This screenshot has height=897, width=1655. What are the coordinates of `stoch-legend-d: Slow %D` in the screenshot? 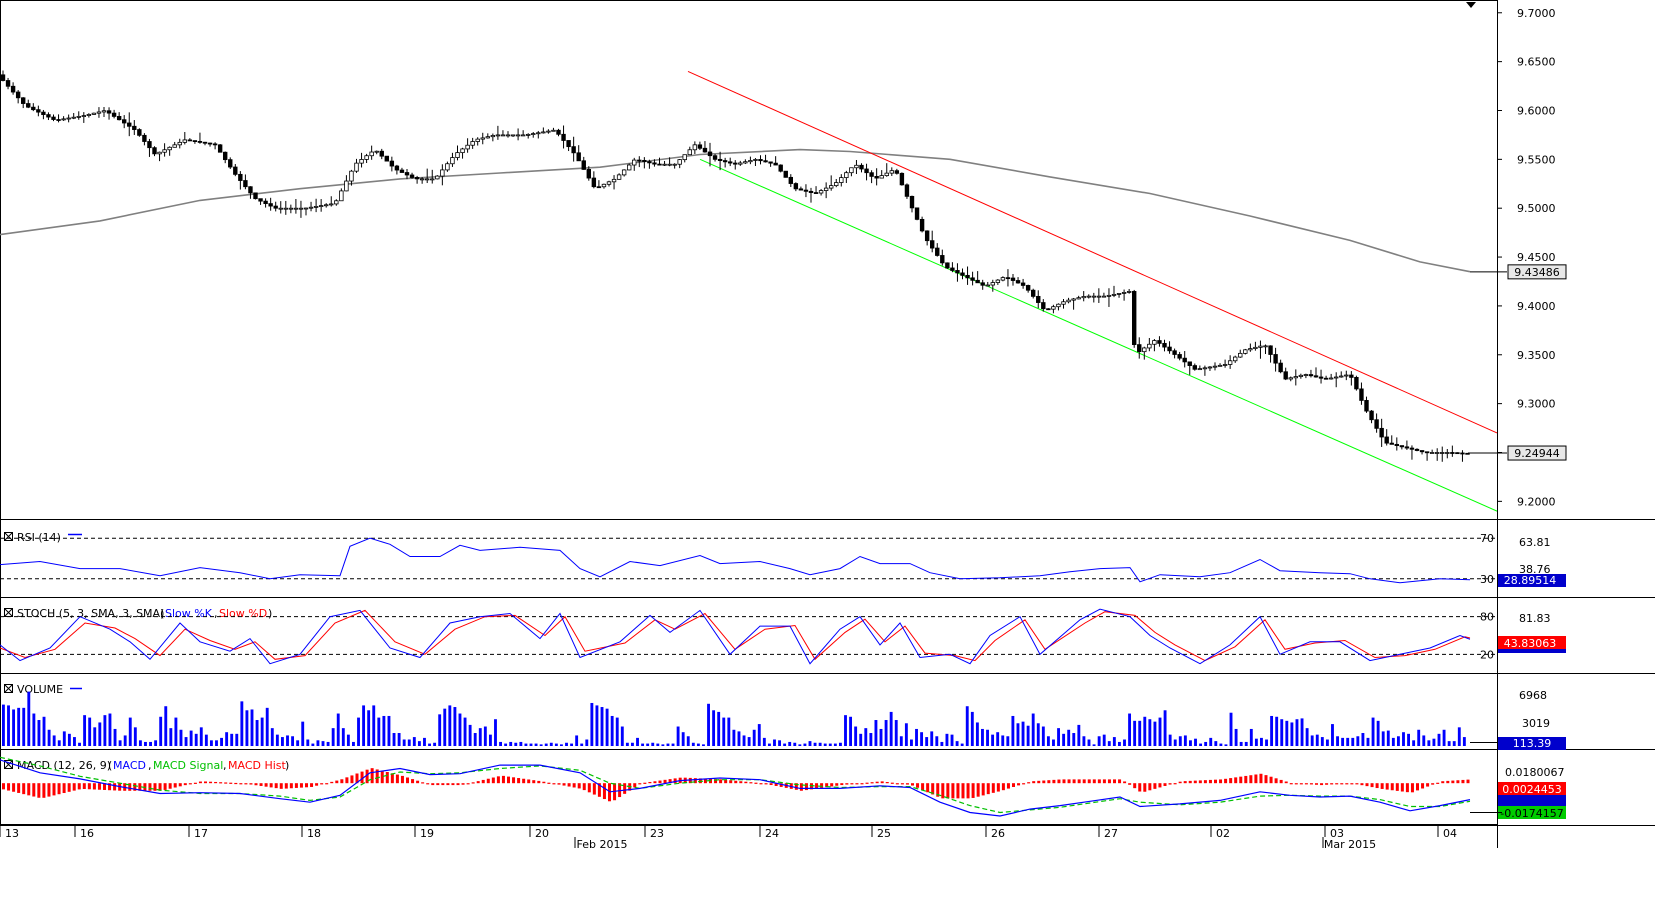 It's located at (243, 613).